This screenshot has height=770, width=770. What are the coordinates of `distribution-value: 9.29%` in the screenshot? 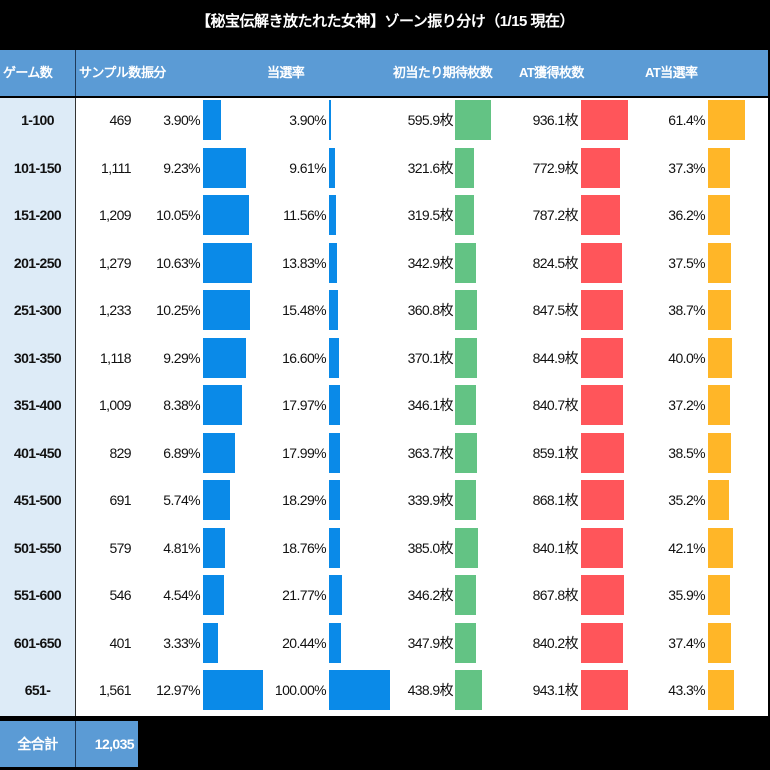 It's located at (181, 357).